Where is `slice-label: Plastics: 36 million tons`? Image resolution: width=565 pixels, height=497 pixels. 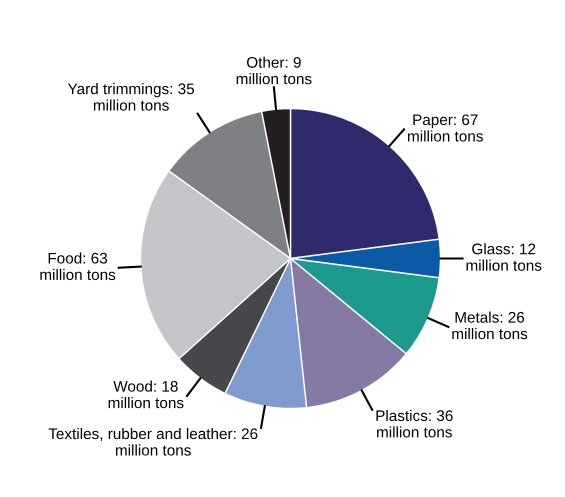
slice-label: Plastics: 36 million tons is located at coordinates (414, 424).